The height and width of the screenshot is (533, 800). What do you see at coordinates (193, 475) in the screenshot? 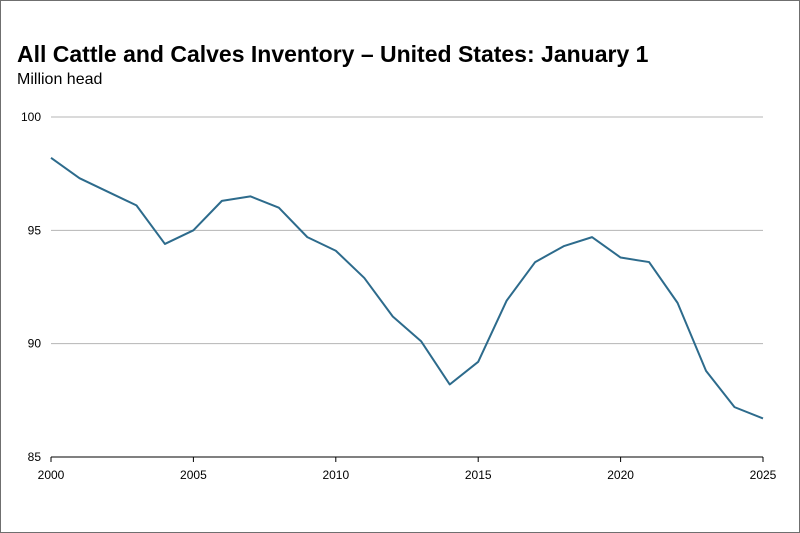
I see `x-tick-label: 2005` at bounding box center [193, 475].